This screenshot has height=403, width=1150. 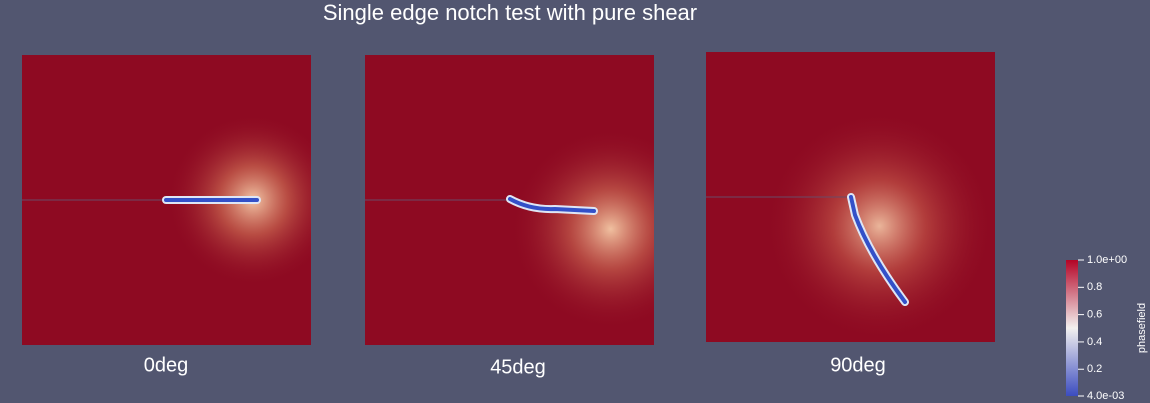 What do you see at coordinates (1094, 287) in the screenshot?
I see `colorbar-tick-label: 0.8` at bounding box center [1094, 287].